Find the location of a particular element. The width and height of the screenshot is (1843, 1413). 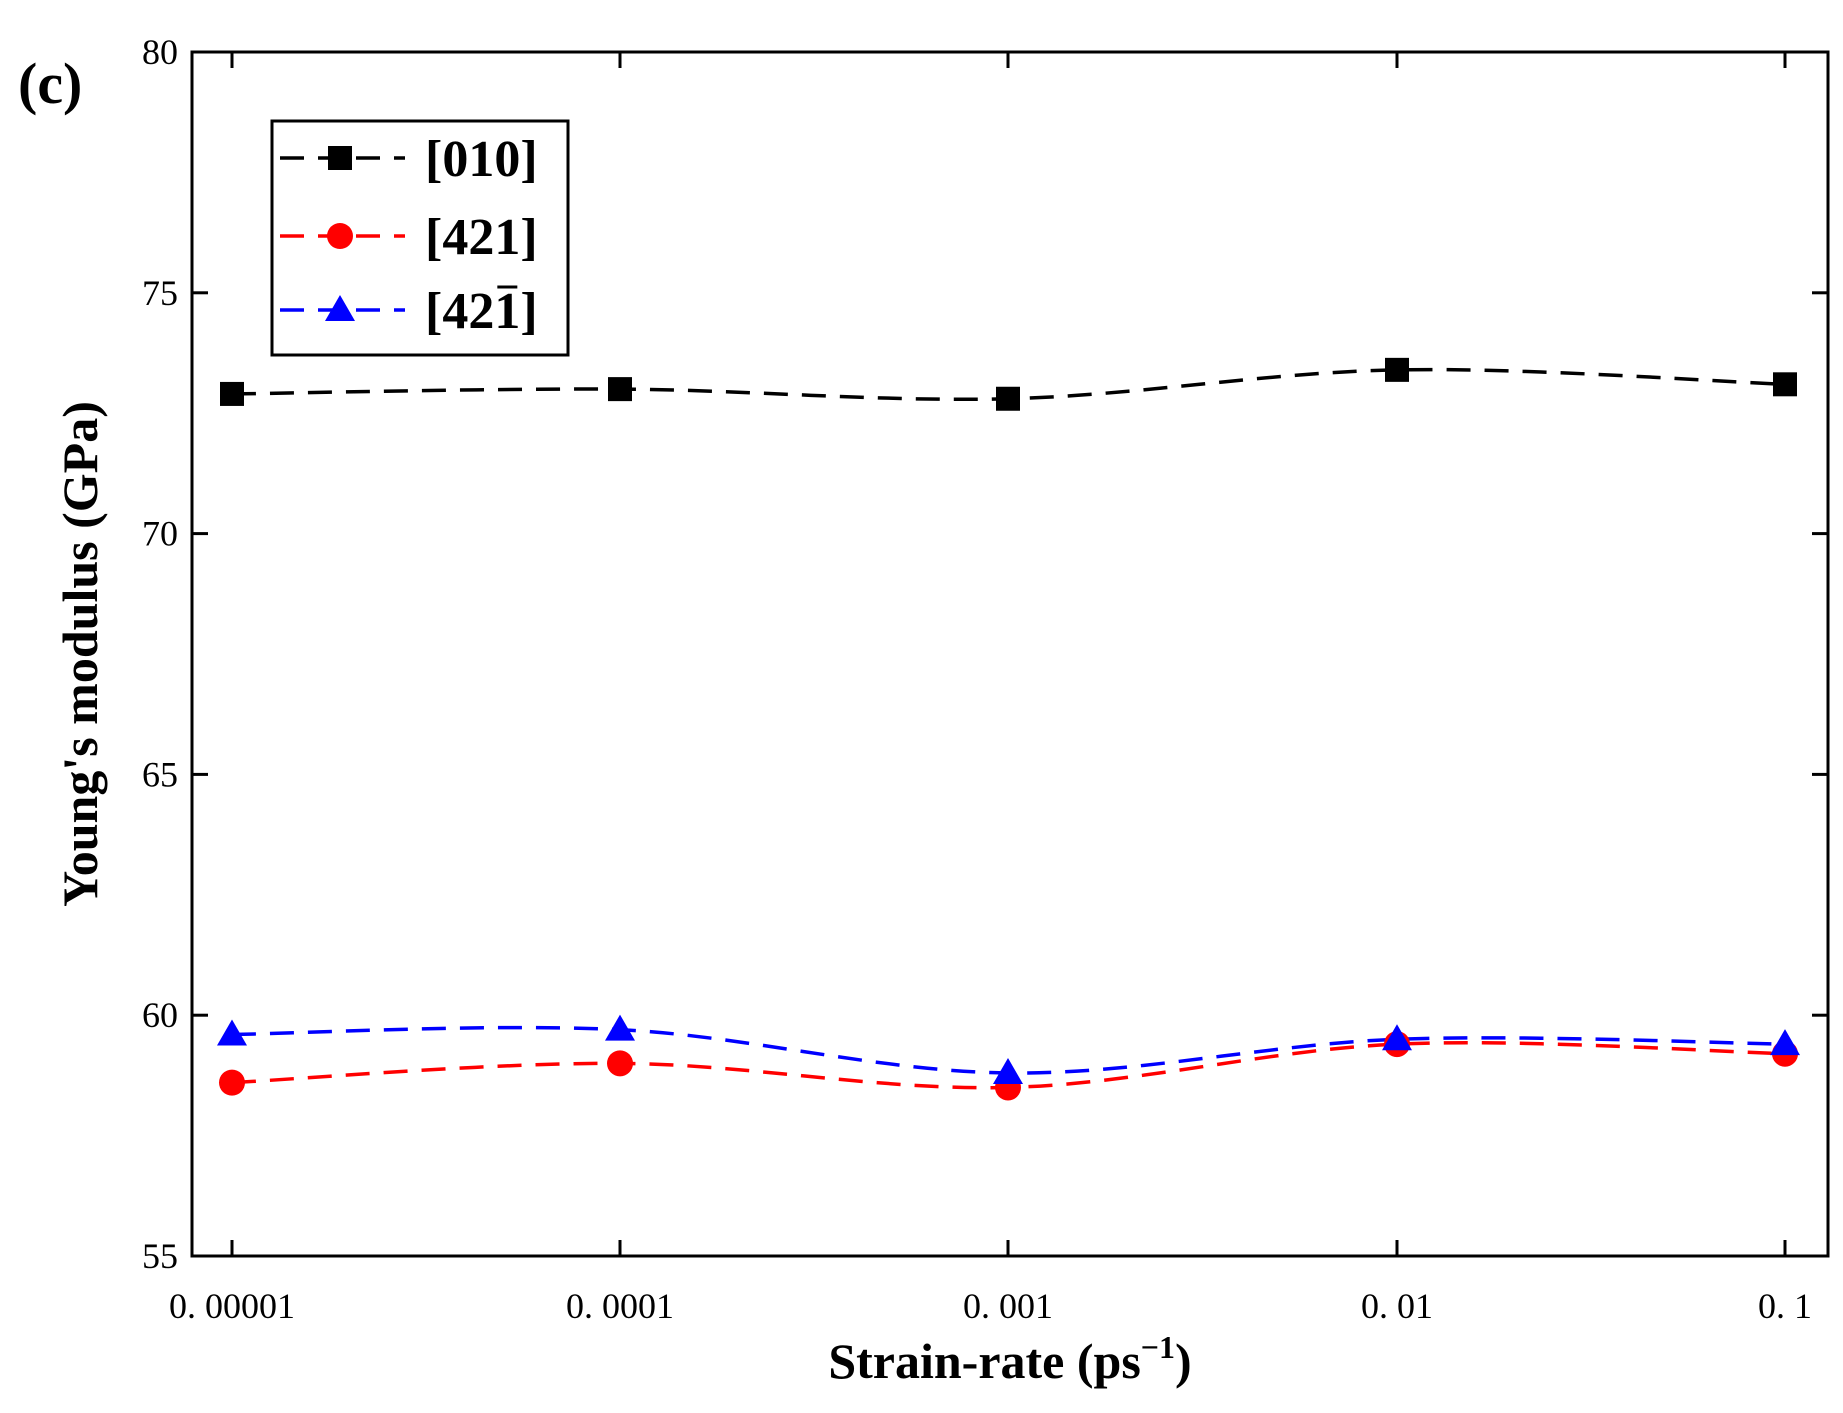

legend-label-2: [421] is located at coordinates (481, 311).